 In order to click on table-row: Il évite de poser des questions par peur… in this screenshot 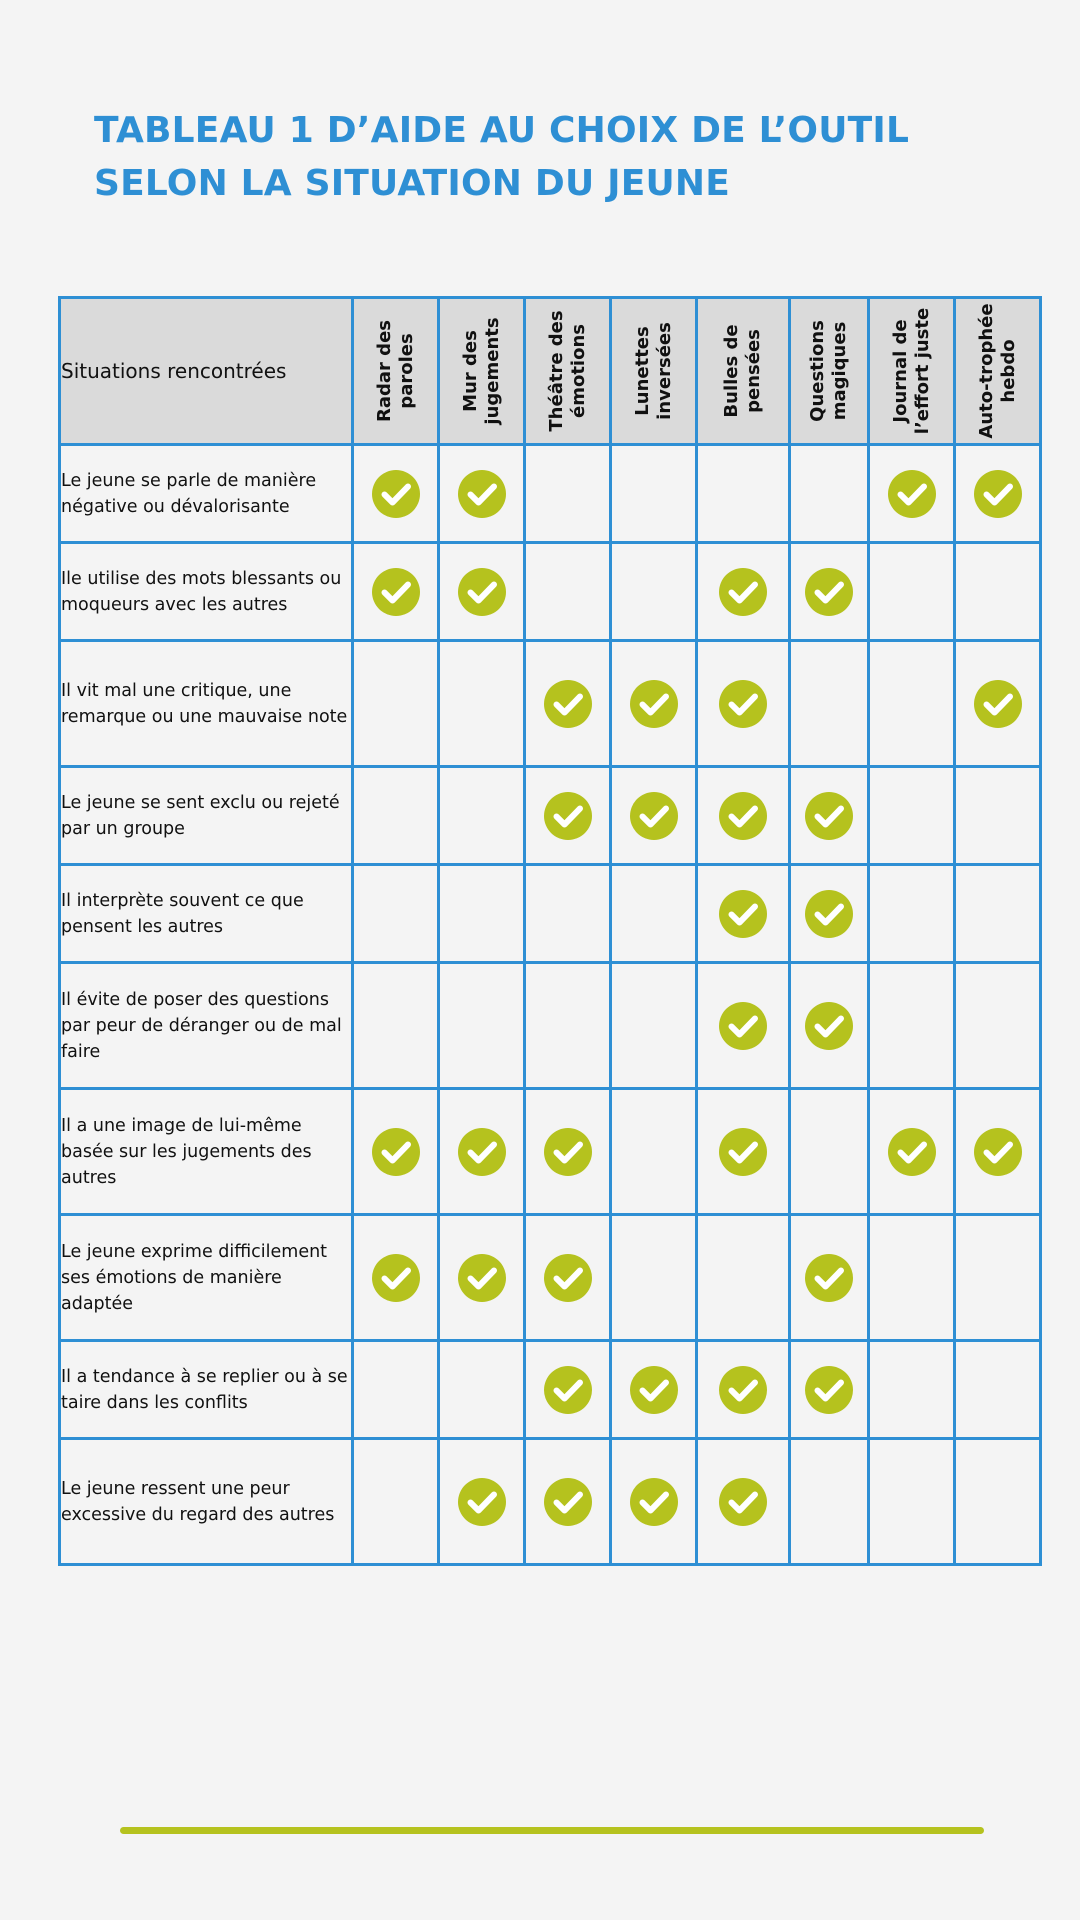, I will do `click(550, 1025)`.